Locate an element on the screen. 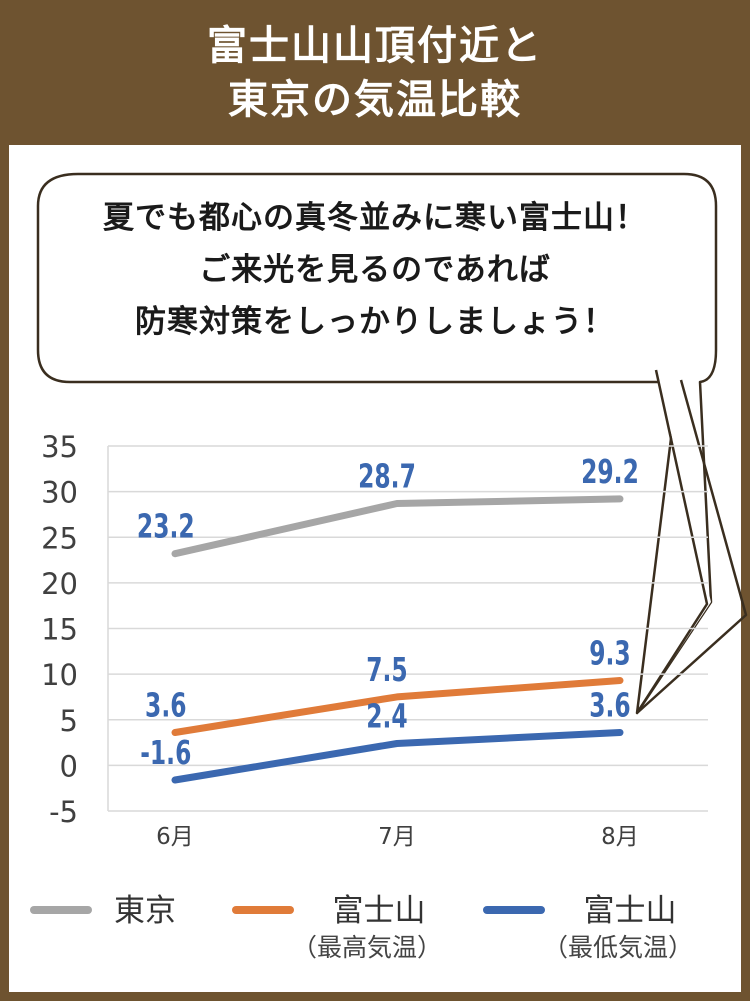 The image size is (750, 1001). y-tick-label: 0 is located at coordinates (69, 766).